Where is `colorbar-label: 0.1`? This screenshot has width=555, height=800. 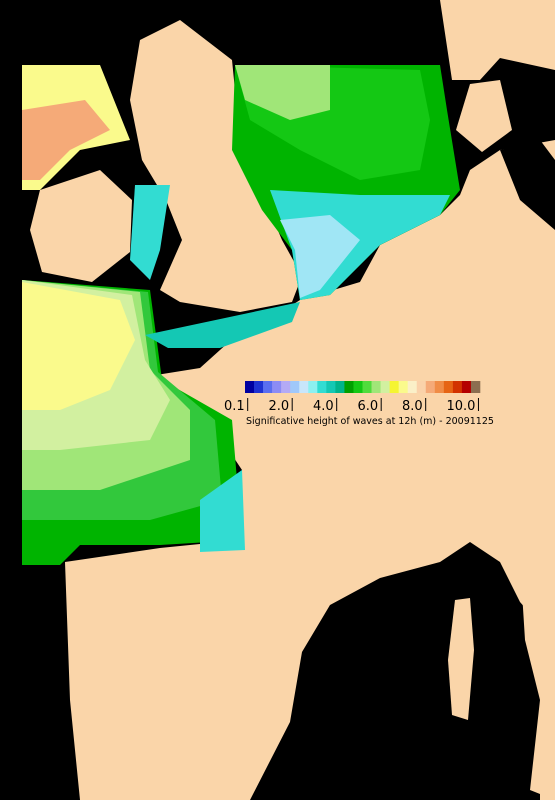 colorbar-label: 0.1 is located at coordinates (234, 406).